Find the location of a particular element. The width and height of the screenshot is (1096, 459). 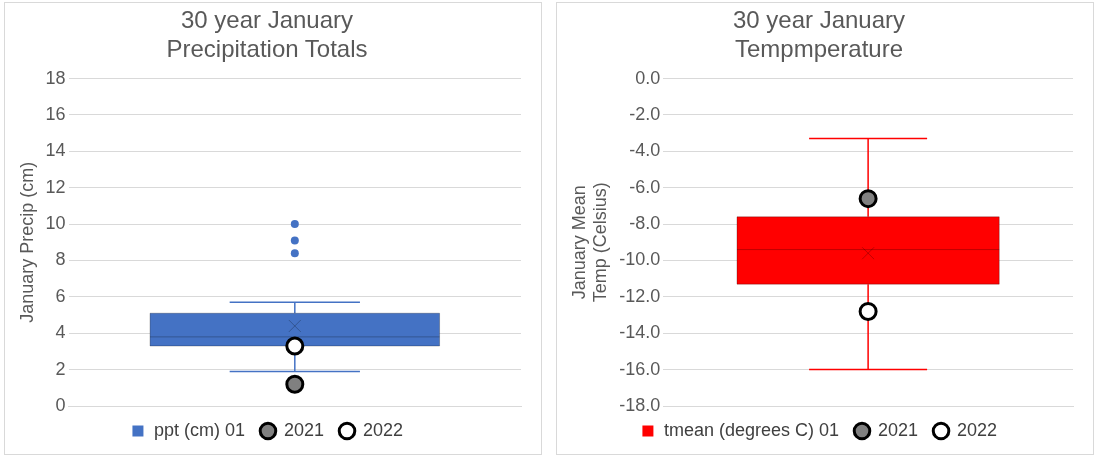

y-tick-label: 8 is located at coordinates (60, 259).